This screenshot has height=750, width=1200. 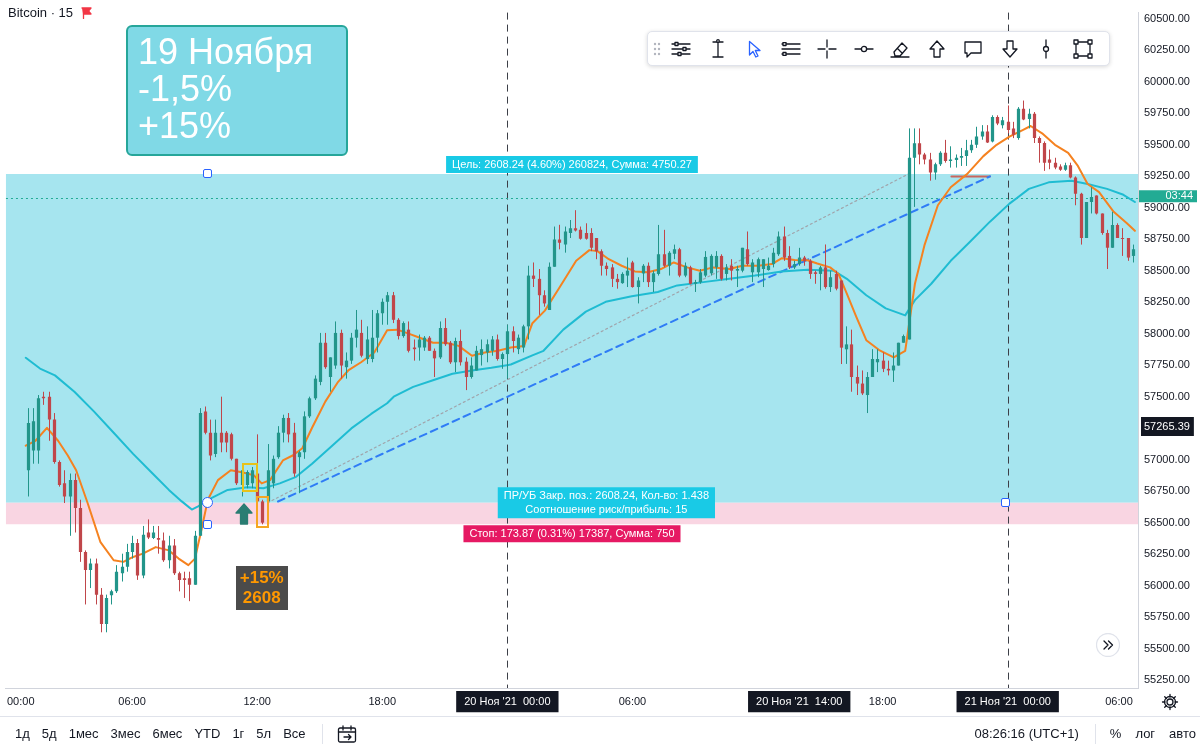 What do you see at coordinates (1167, 301) in the screenshot?
I see `y-tick-label: 58250.00` at bounding box center [1167, 301].